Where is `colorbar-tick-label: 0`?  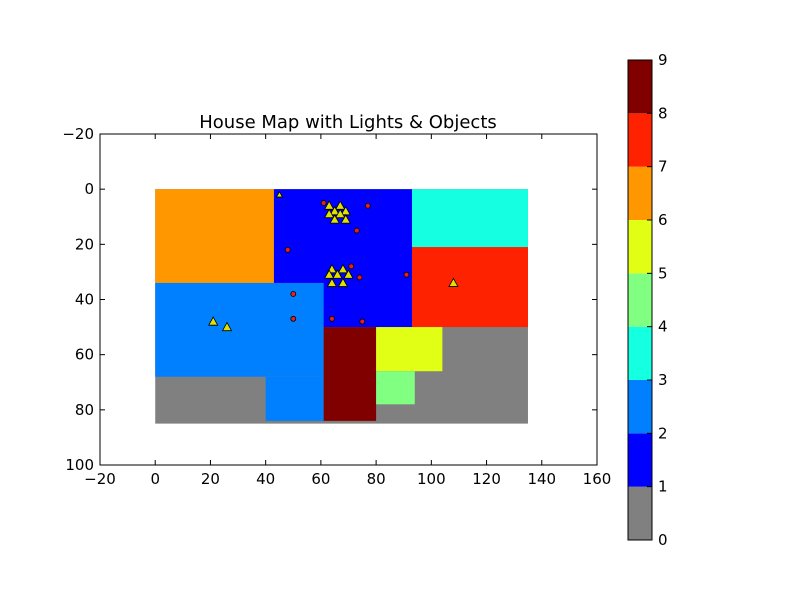
colorbar-tick-label: 0 is located at coordinates (663, 540).